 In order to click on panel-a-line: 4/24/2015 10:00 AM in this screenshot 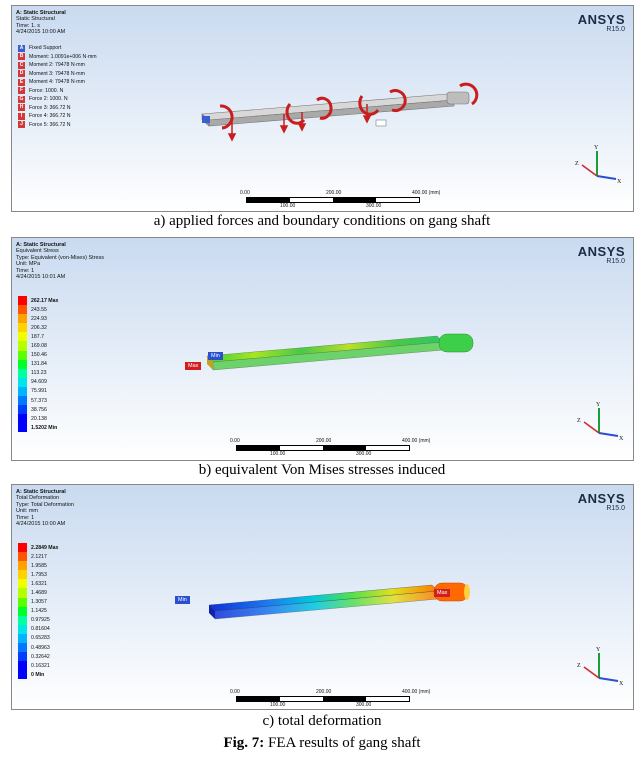, I will do `click(41, 32)`.